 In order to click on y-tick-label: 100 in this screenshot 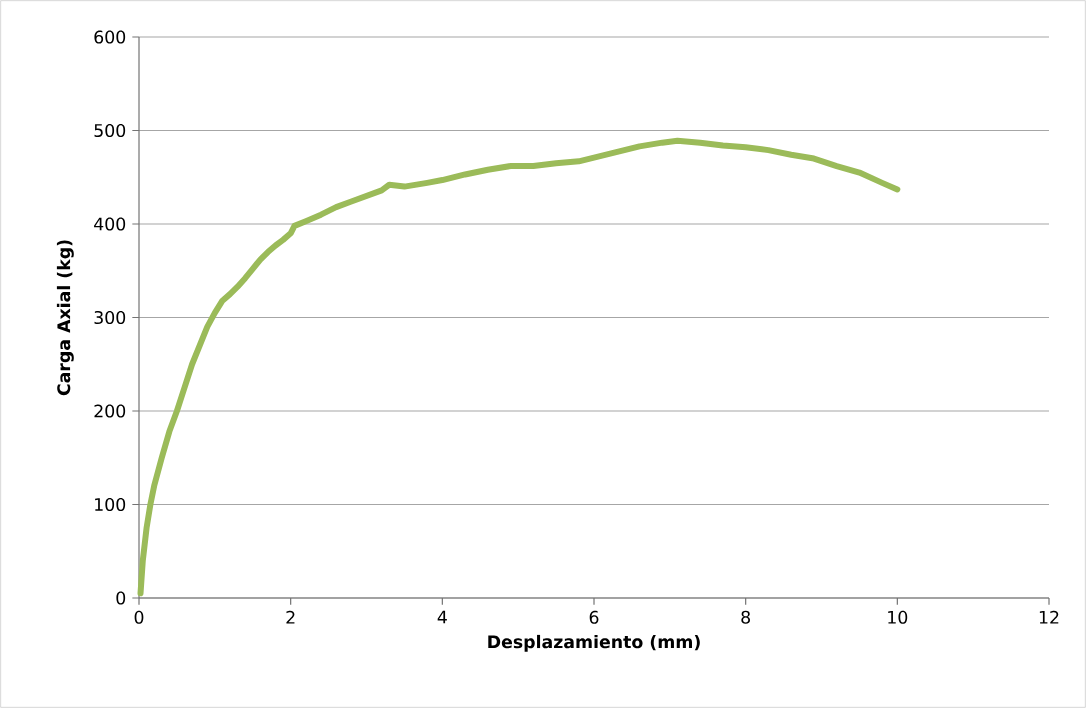, I will do `click(110, 504)`.